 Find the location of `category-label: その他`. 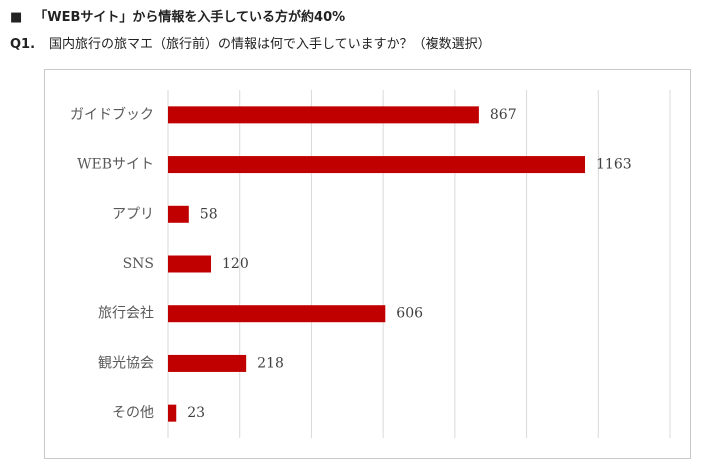

category-label: その他 is located at coordinates (133, 413).